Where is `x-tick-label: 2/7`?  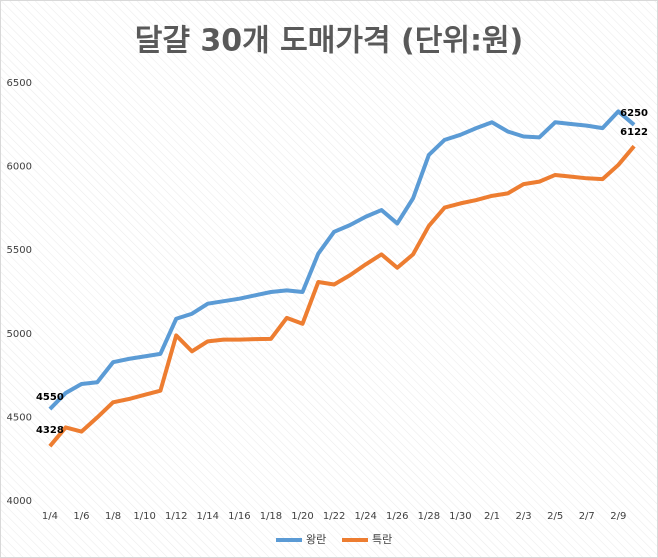 x-tick-label: 2/7 is located at coordinates (587, 516).